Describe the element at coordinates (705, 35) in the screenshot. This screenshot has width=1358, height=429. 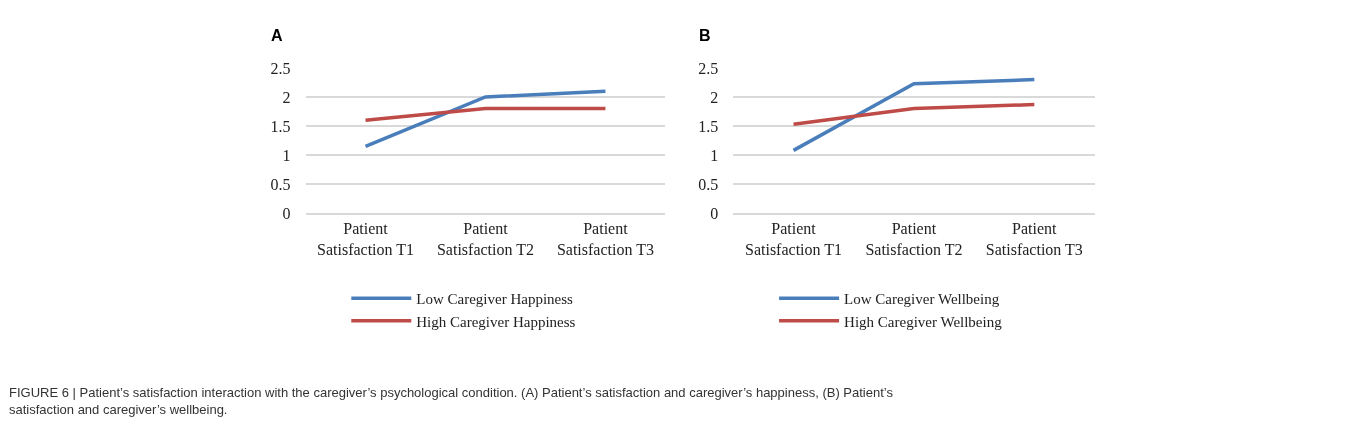
I see `chart-title: B` at that location.